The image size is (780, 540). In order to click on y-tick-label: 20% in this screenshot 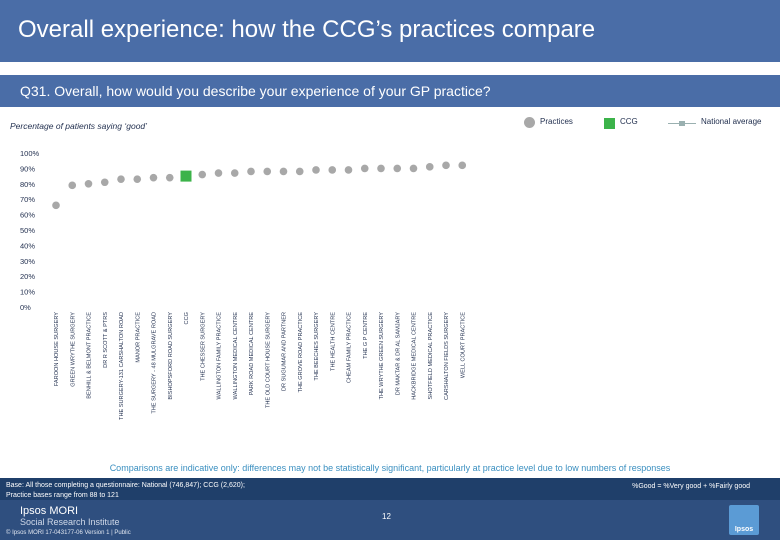, I will do `click(27, 276)`.